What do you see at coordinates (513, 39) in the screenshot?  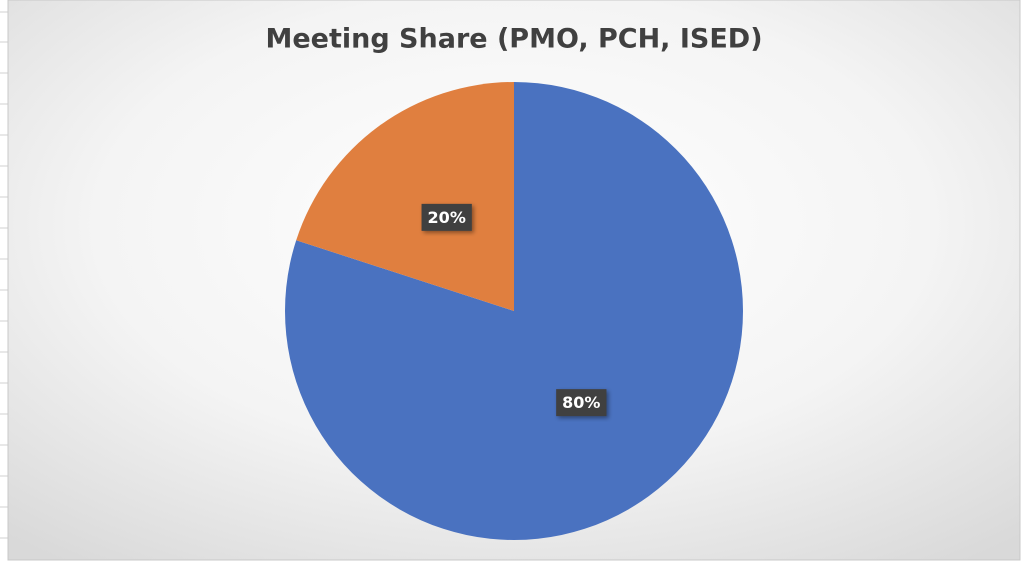 I see `chart-title: Meeting Share (PMO, PCH, ISED)` at bounding box center [513, 39].